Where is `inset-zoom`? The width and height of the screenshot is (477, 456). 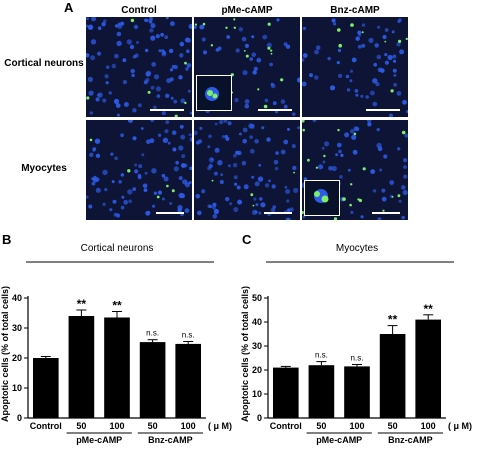 inset-zoom is located at coordinates (214, 93).